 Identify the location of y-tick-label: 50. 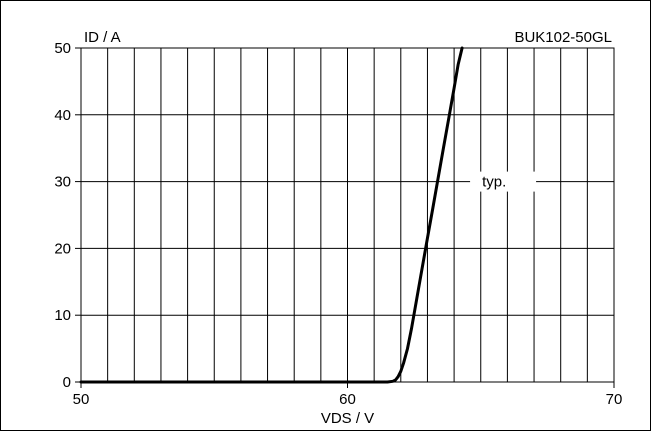
(62, 48).